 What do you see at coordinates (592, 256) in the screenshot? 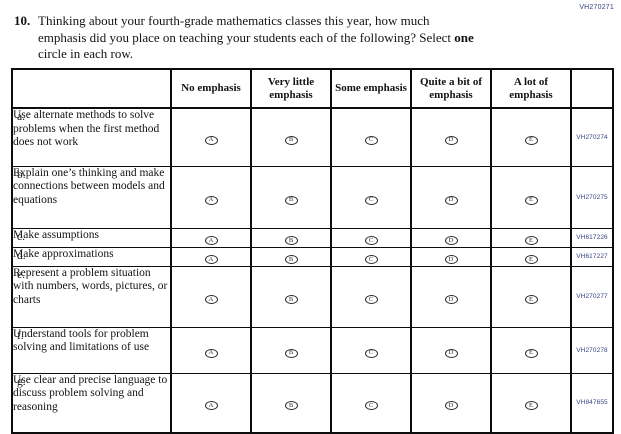
I see `row-item-code: VH617227` at bounding box center [592, 256].